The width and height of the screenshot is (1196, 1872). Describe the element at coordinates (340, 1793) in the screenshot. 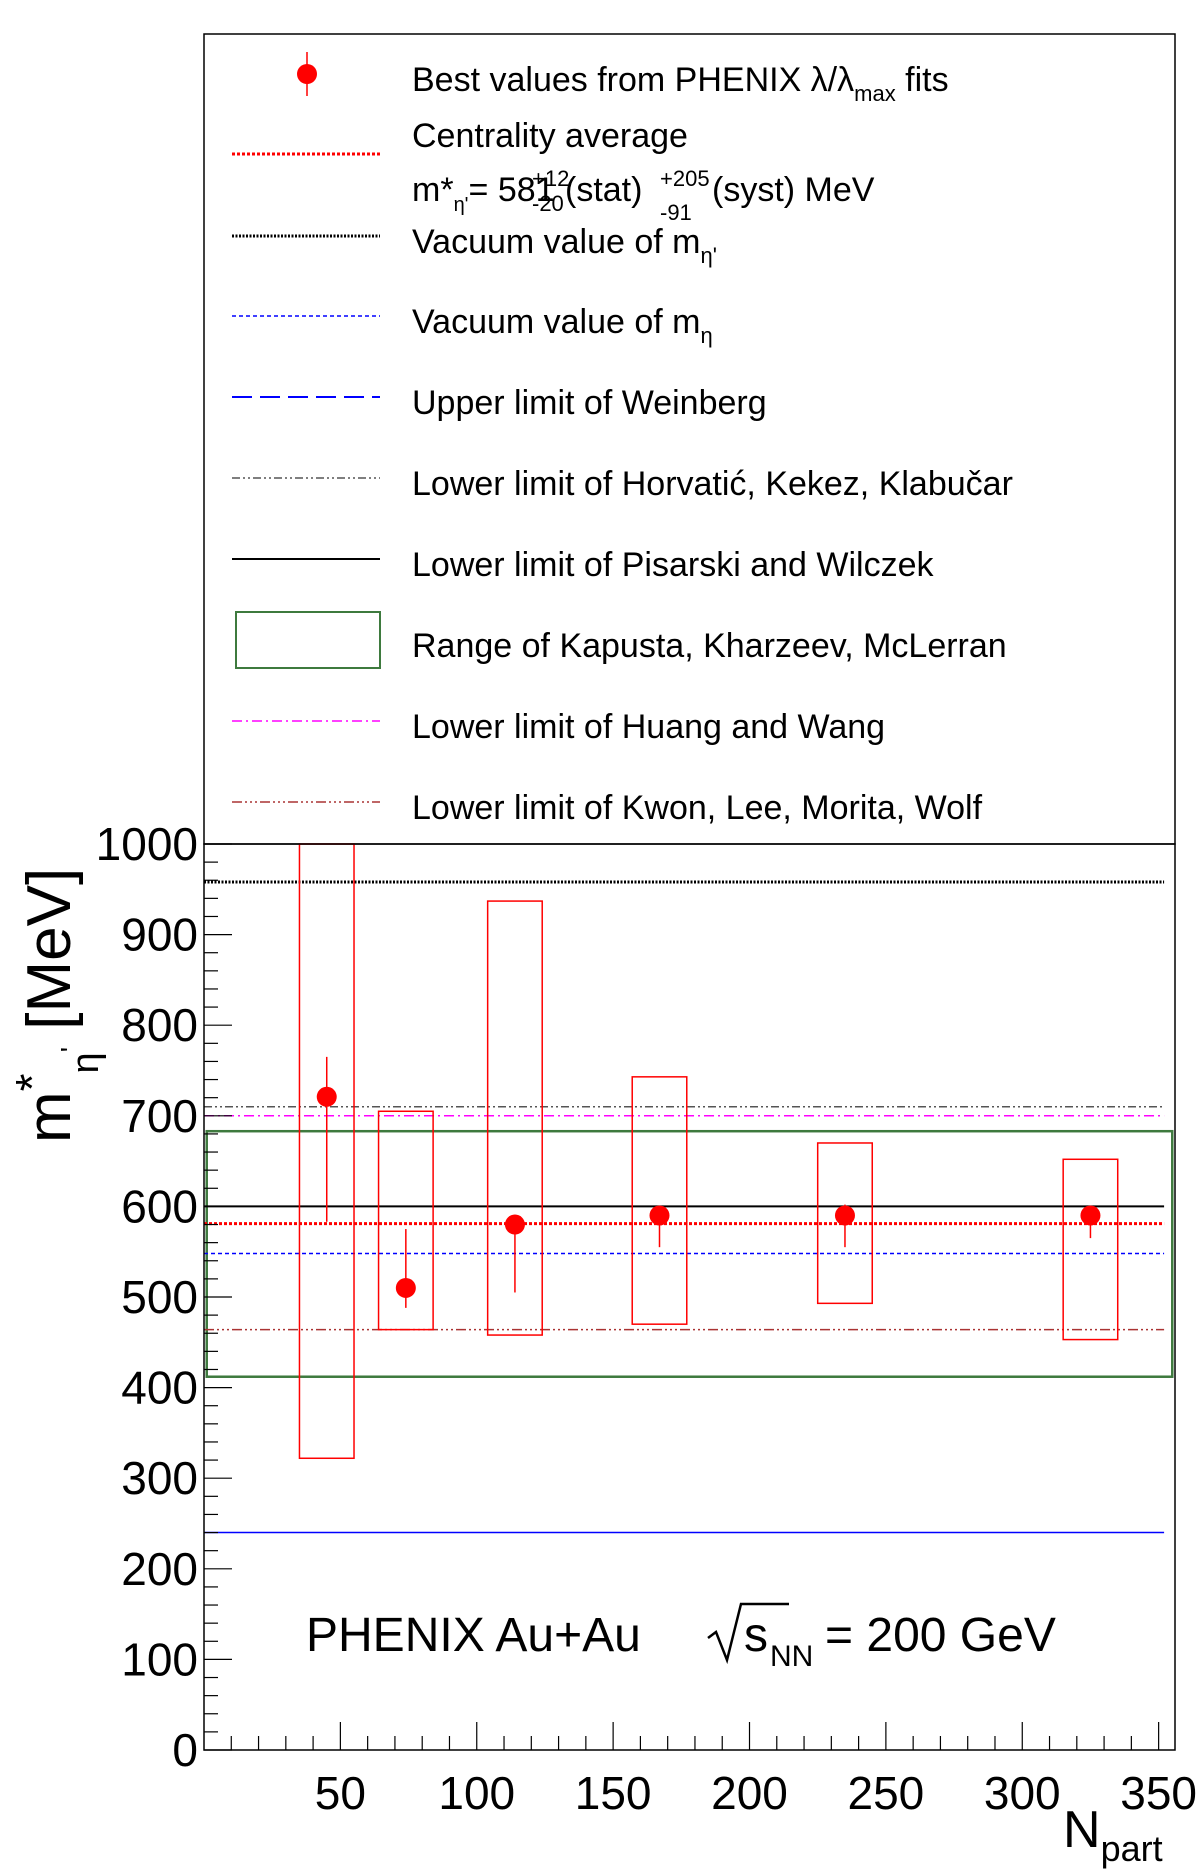

I see `x-tick-label: 50` at that location.